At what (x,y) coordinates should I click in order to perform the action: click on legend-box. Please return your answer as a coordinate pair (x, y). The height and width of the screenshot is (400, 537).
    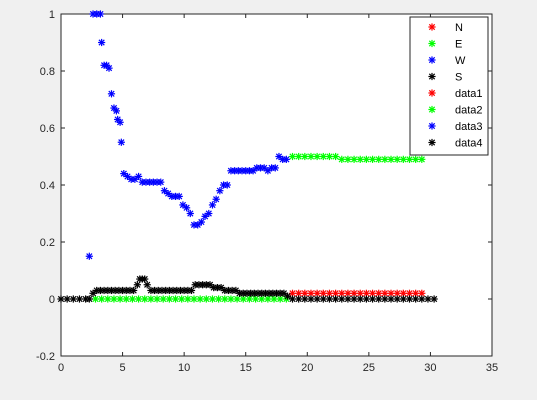
    Looking at the image, I should click on (449, 86).